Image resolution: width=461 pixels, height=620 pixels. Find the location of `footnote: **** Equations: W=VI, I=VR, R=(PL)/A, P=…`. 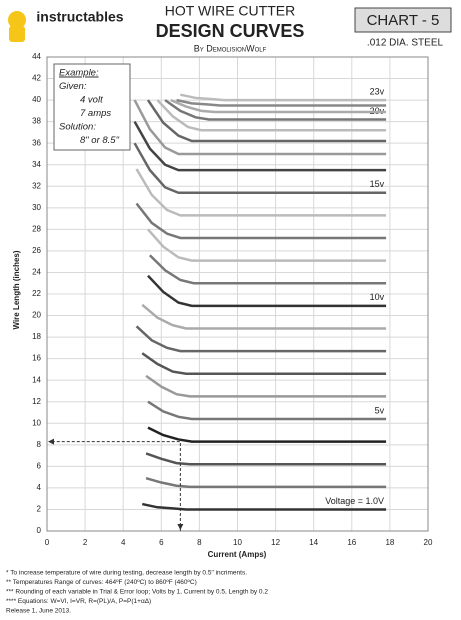

footnote: **** Equations: W=VI, I=VR, R=(PL)/A, P=… is located at coordinates (78, 601).